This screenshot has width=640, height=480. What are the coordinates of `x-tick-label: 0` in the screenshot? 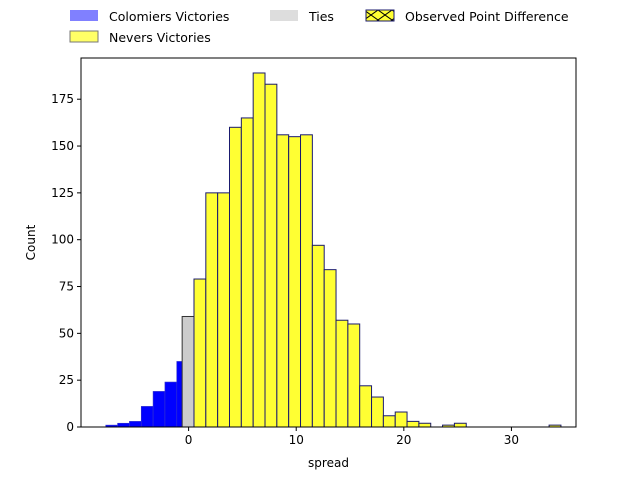 It's located at (189, 440).